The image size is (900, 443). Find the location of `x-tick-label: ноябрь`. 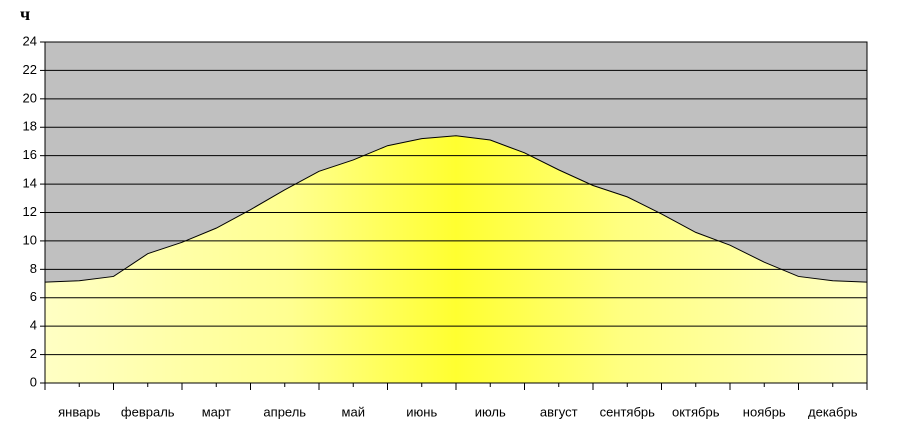

x-tick-label: ноябрь is located at coordinates (764, 411).